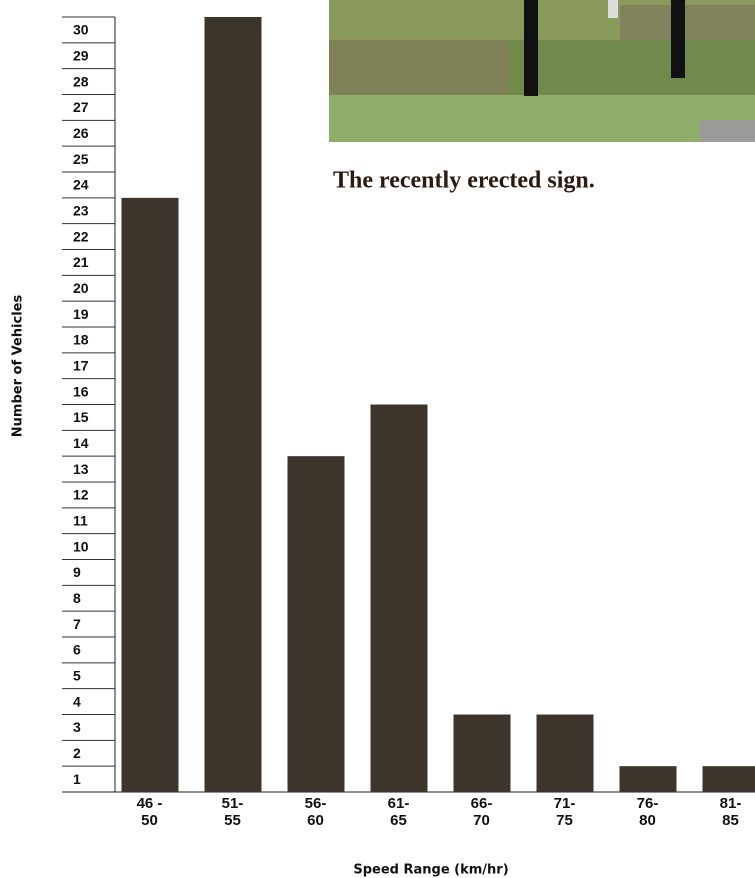 The height and width of the screenshot is (878, 755). Describe the element at coordinates (232, 812) in the screenshot. I see `x-tick-label: 51- 55` at that location.